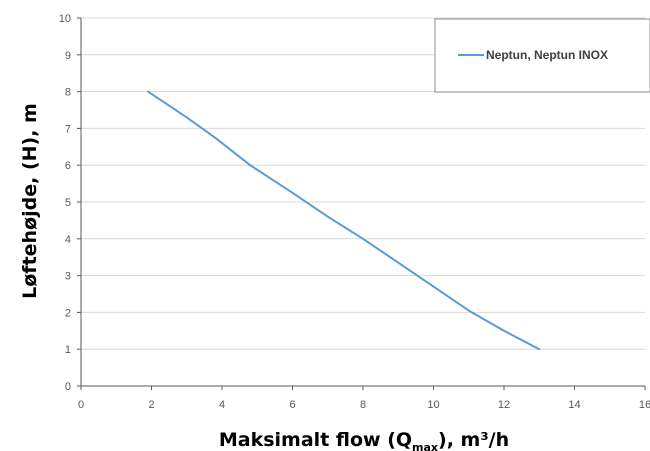  Describe the element at coordinates (65, 19) in the screenshot. I see `y-tick-label: 10` at that location.